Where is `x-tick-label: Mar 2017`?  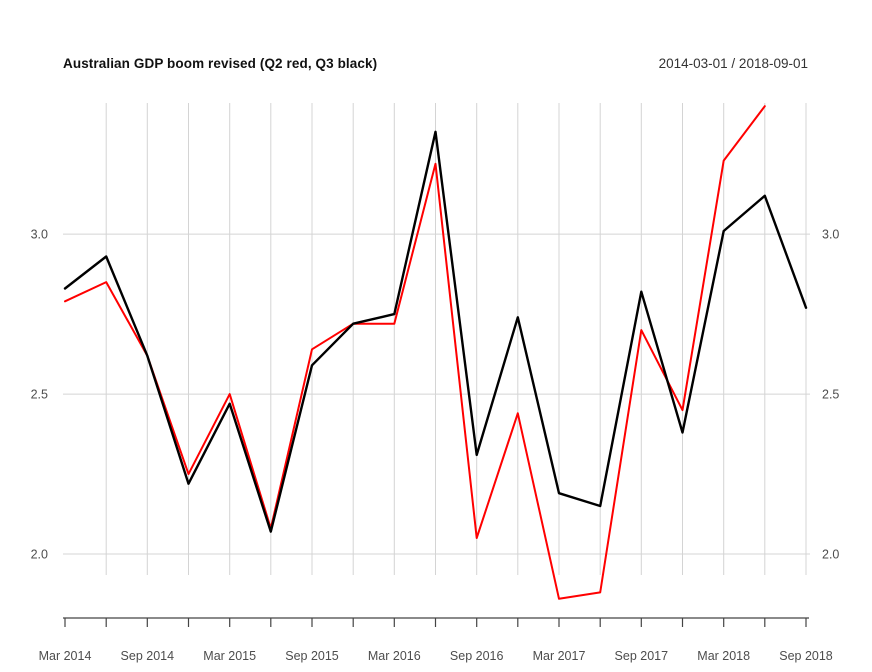 x-tick-label: Mar 2017 is located at coordinates (559, 656).